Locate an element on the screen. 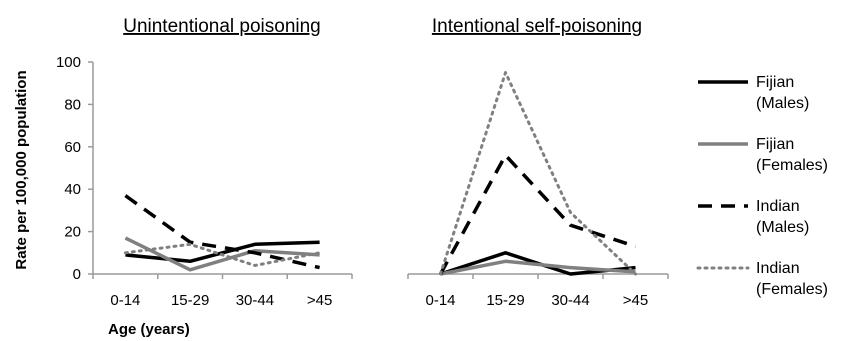  chart-title: Unintentional poisoning is located at coordinates (222, 26).